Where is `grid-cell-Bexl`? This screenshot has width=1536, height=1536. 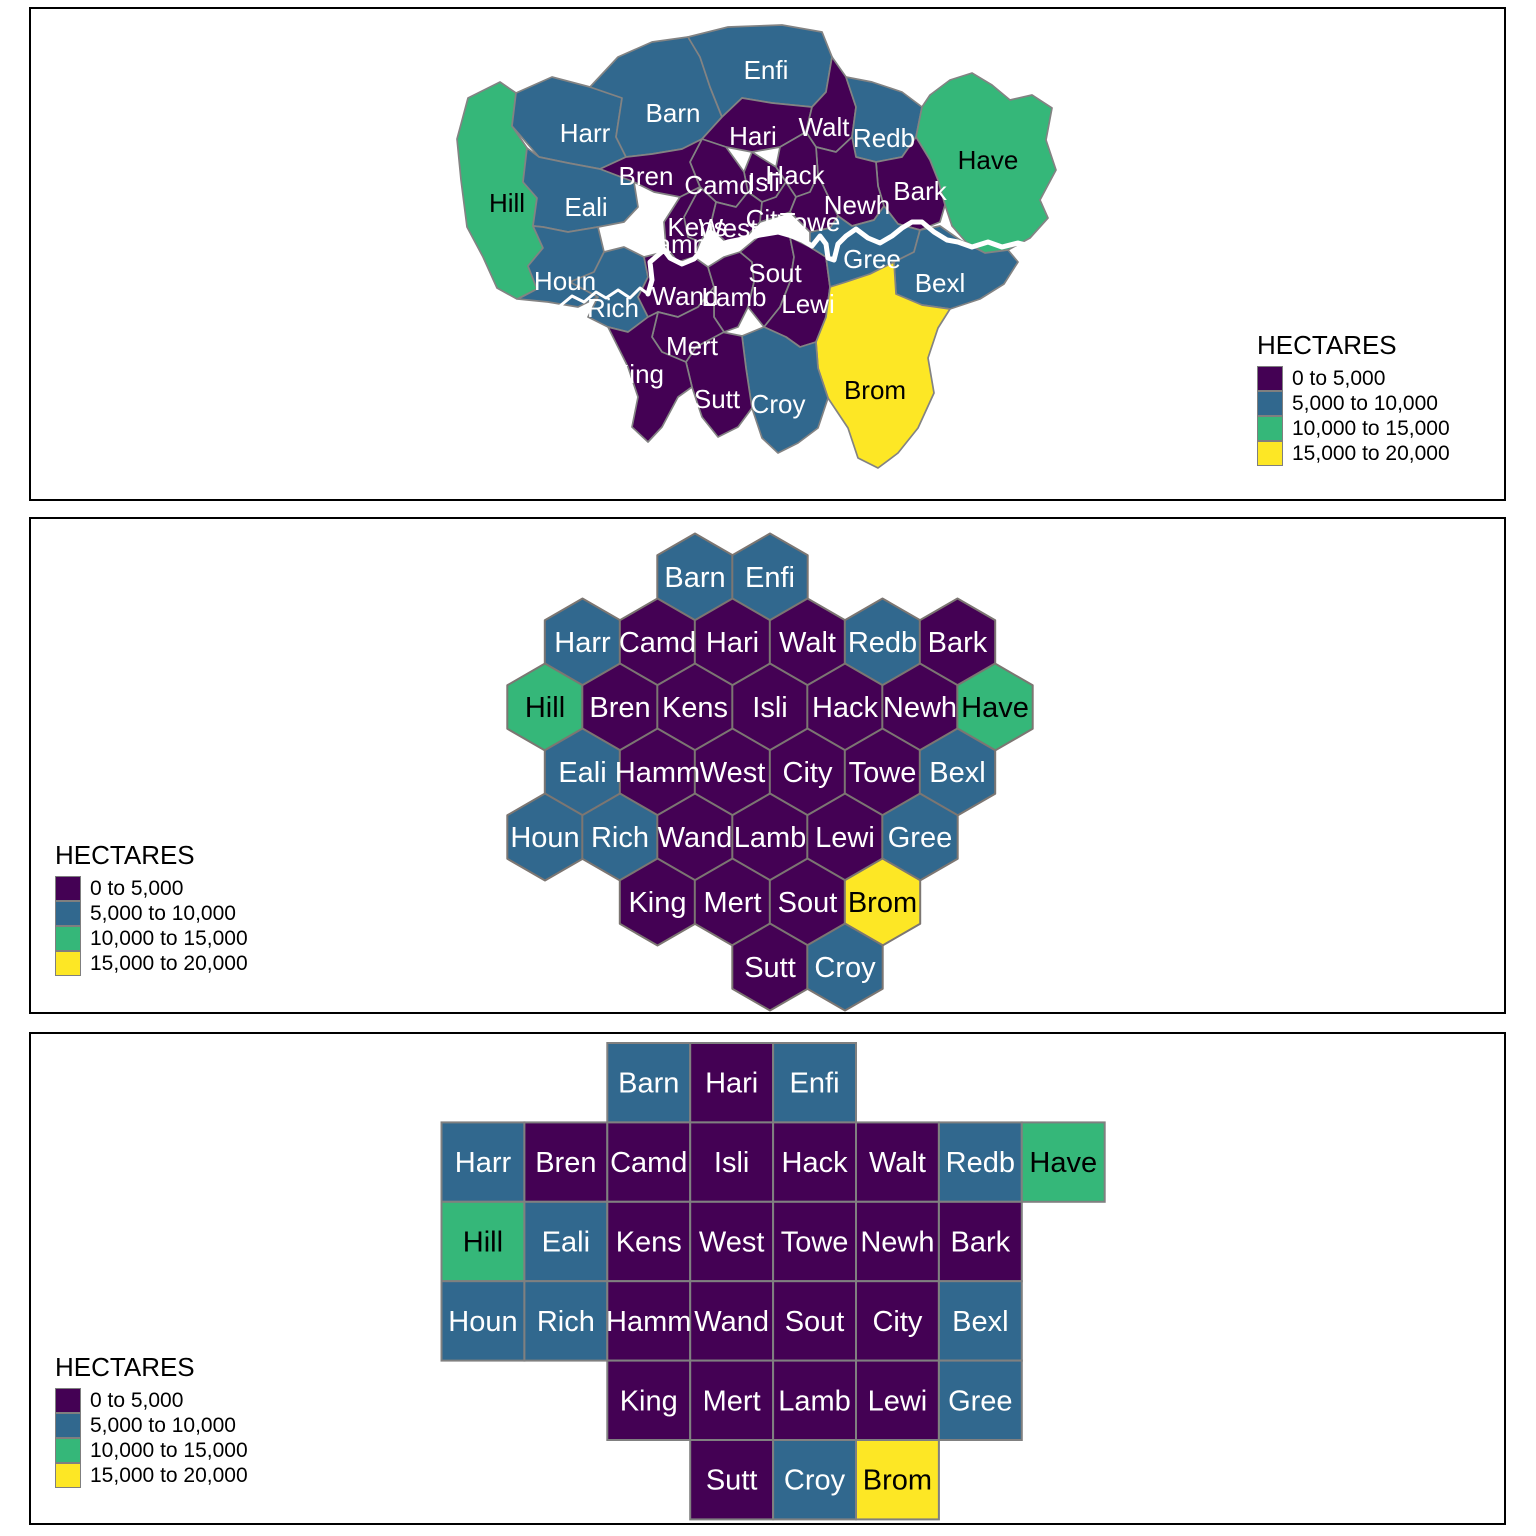
grid-cell-Bexl is located at coordinates (980, 1321).